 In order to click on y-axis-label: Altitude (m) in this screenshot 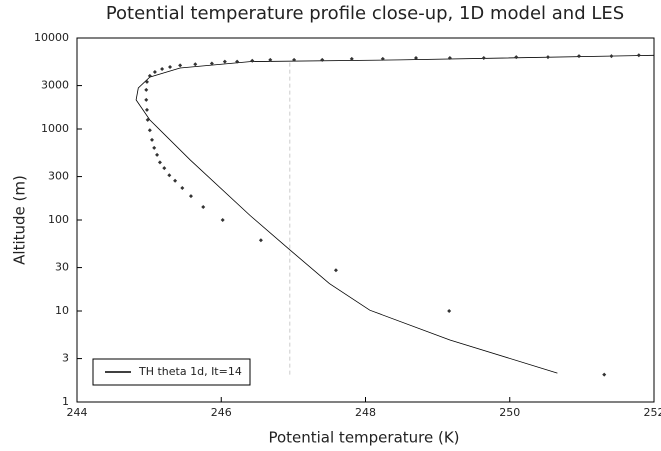, I will do `click(20, 220)`.